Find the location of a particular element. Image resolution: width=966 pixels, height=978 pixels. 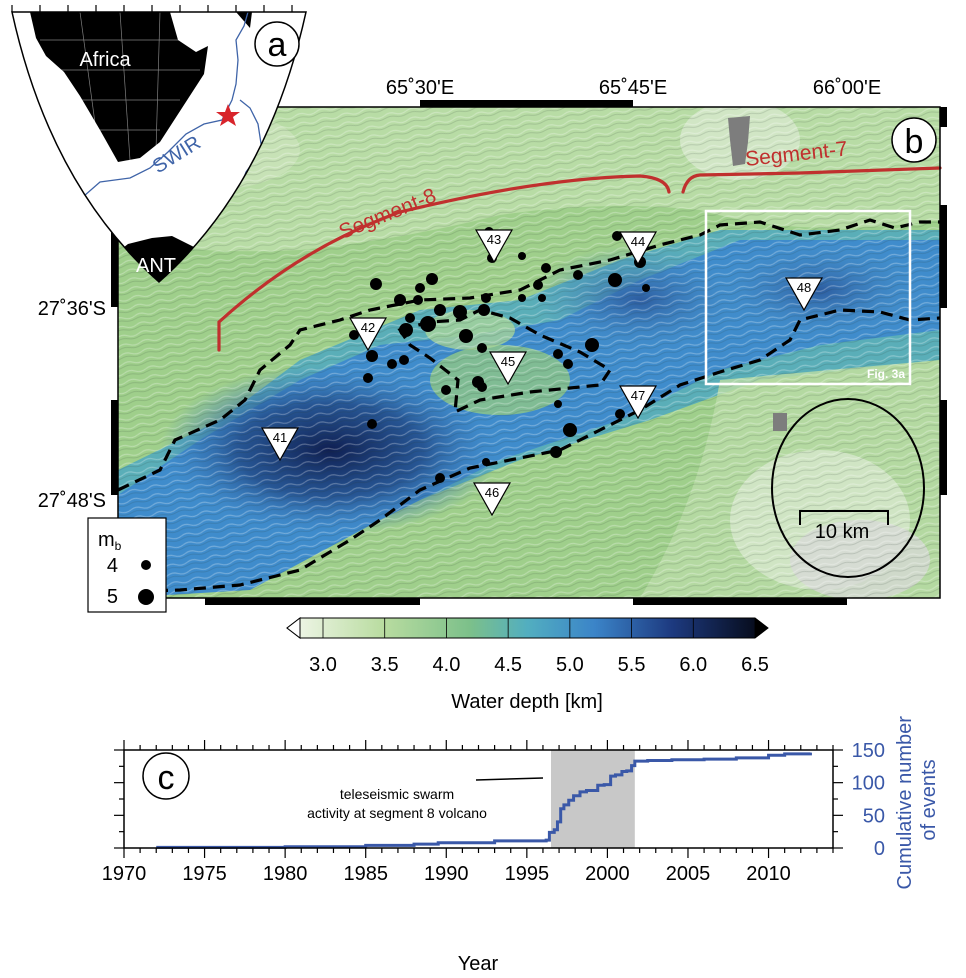

y-axis-title: Cumulative number of events is located at coordinates (917, 800).